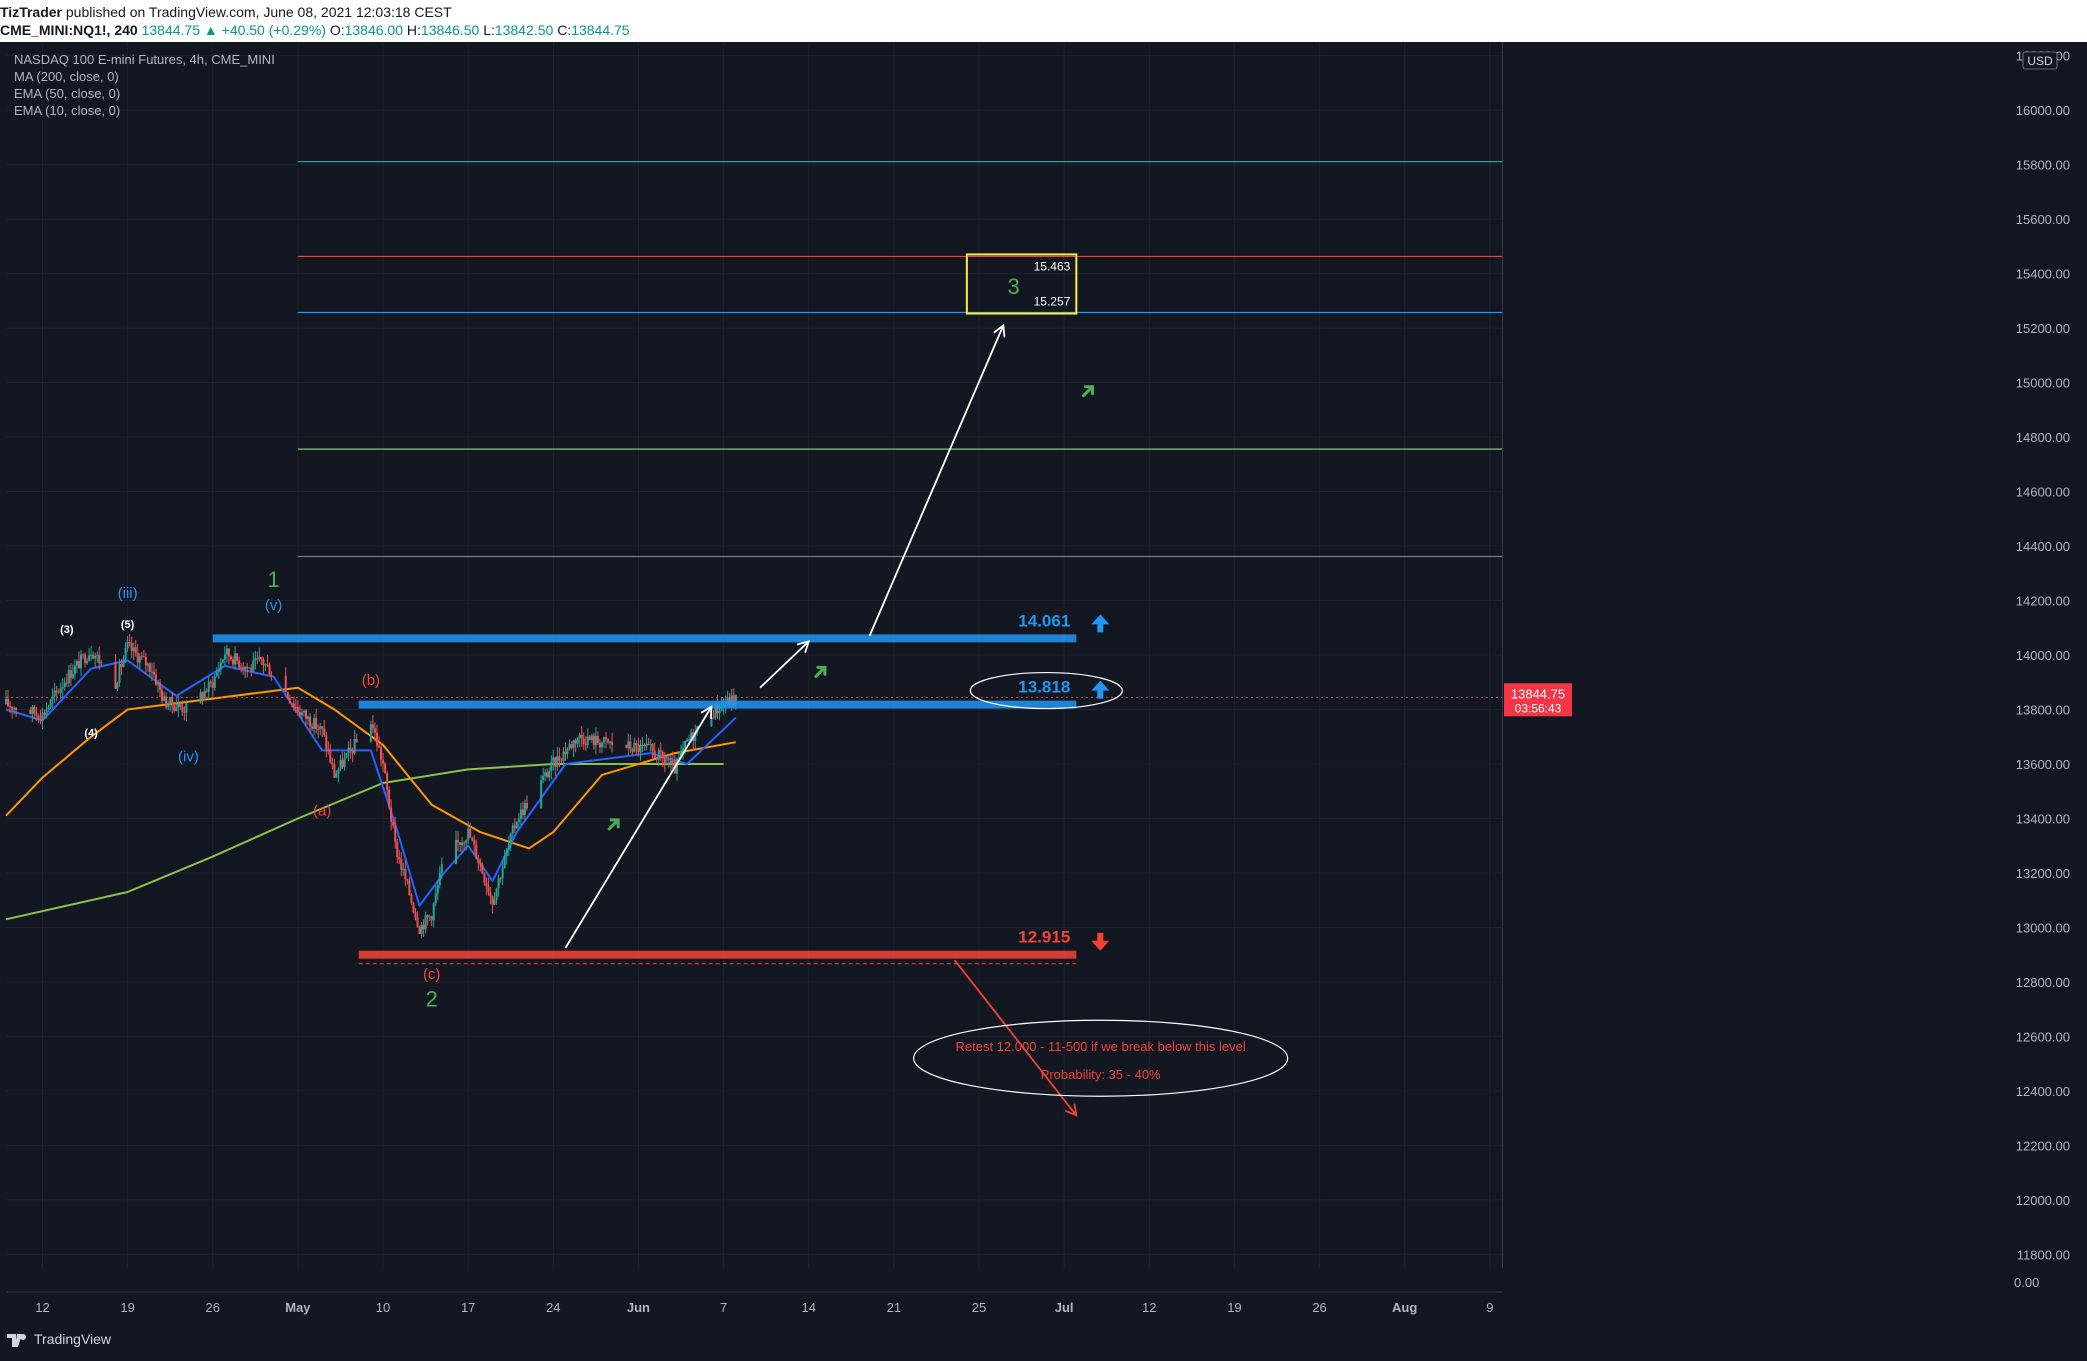 Image resolution: width=2087 pixels, height=1361 pixels. I want to click on target-upper-label: 15.463, so click(1052, 266).